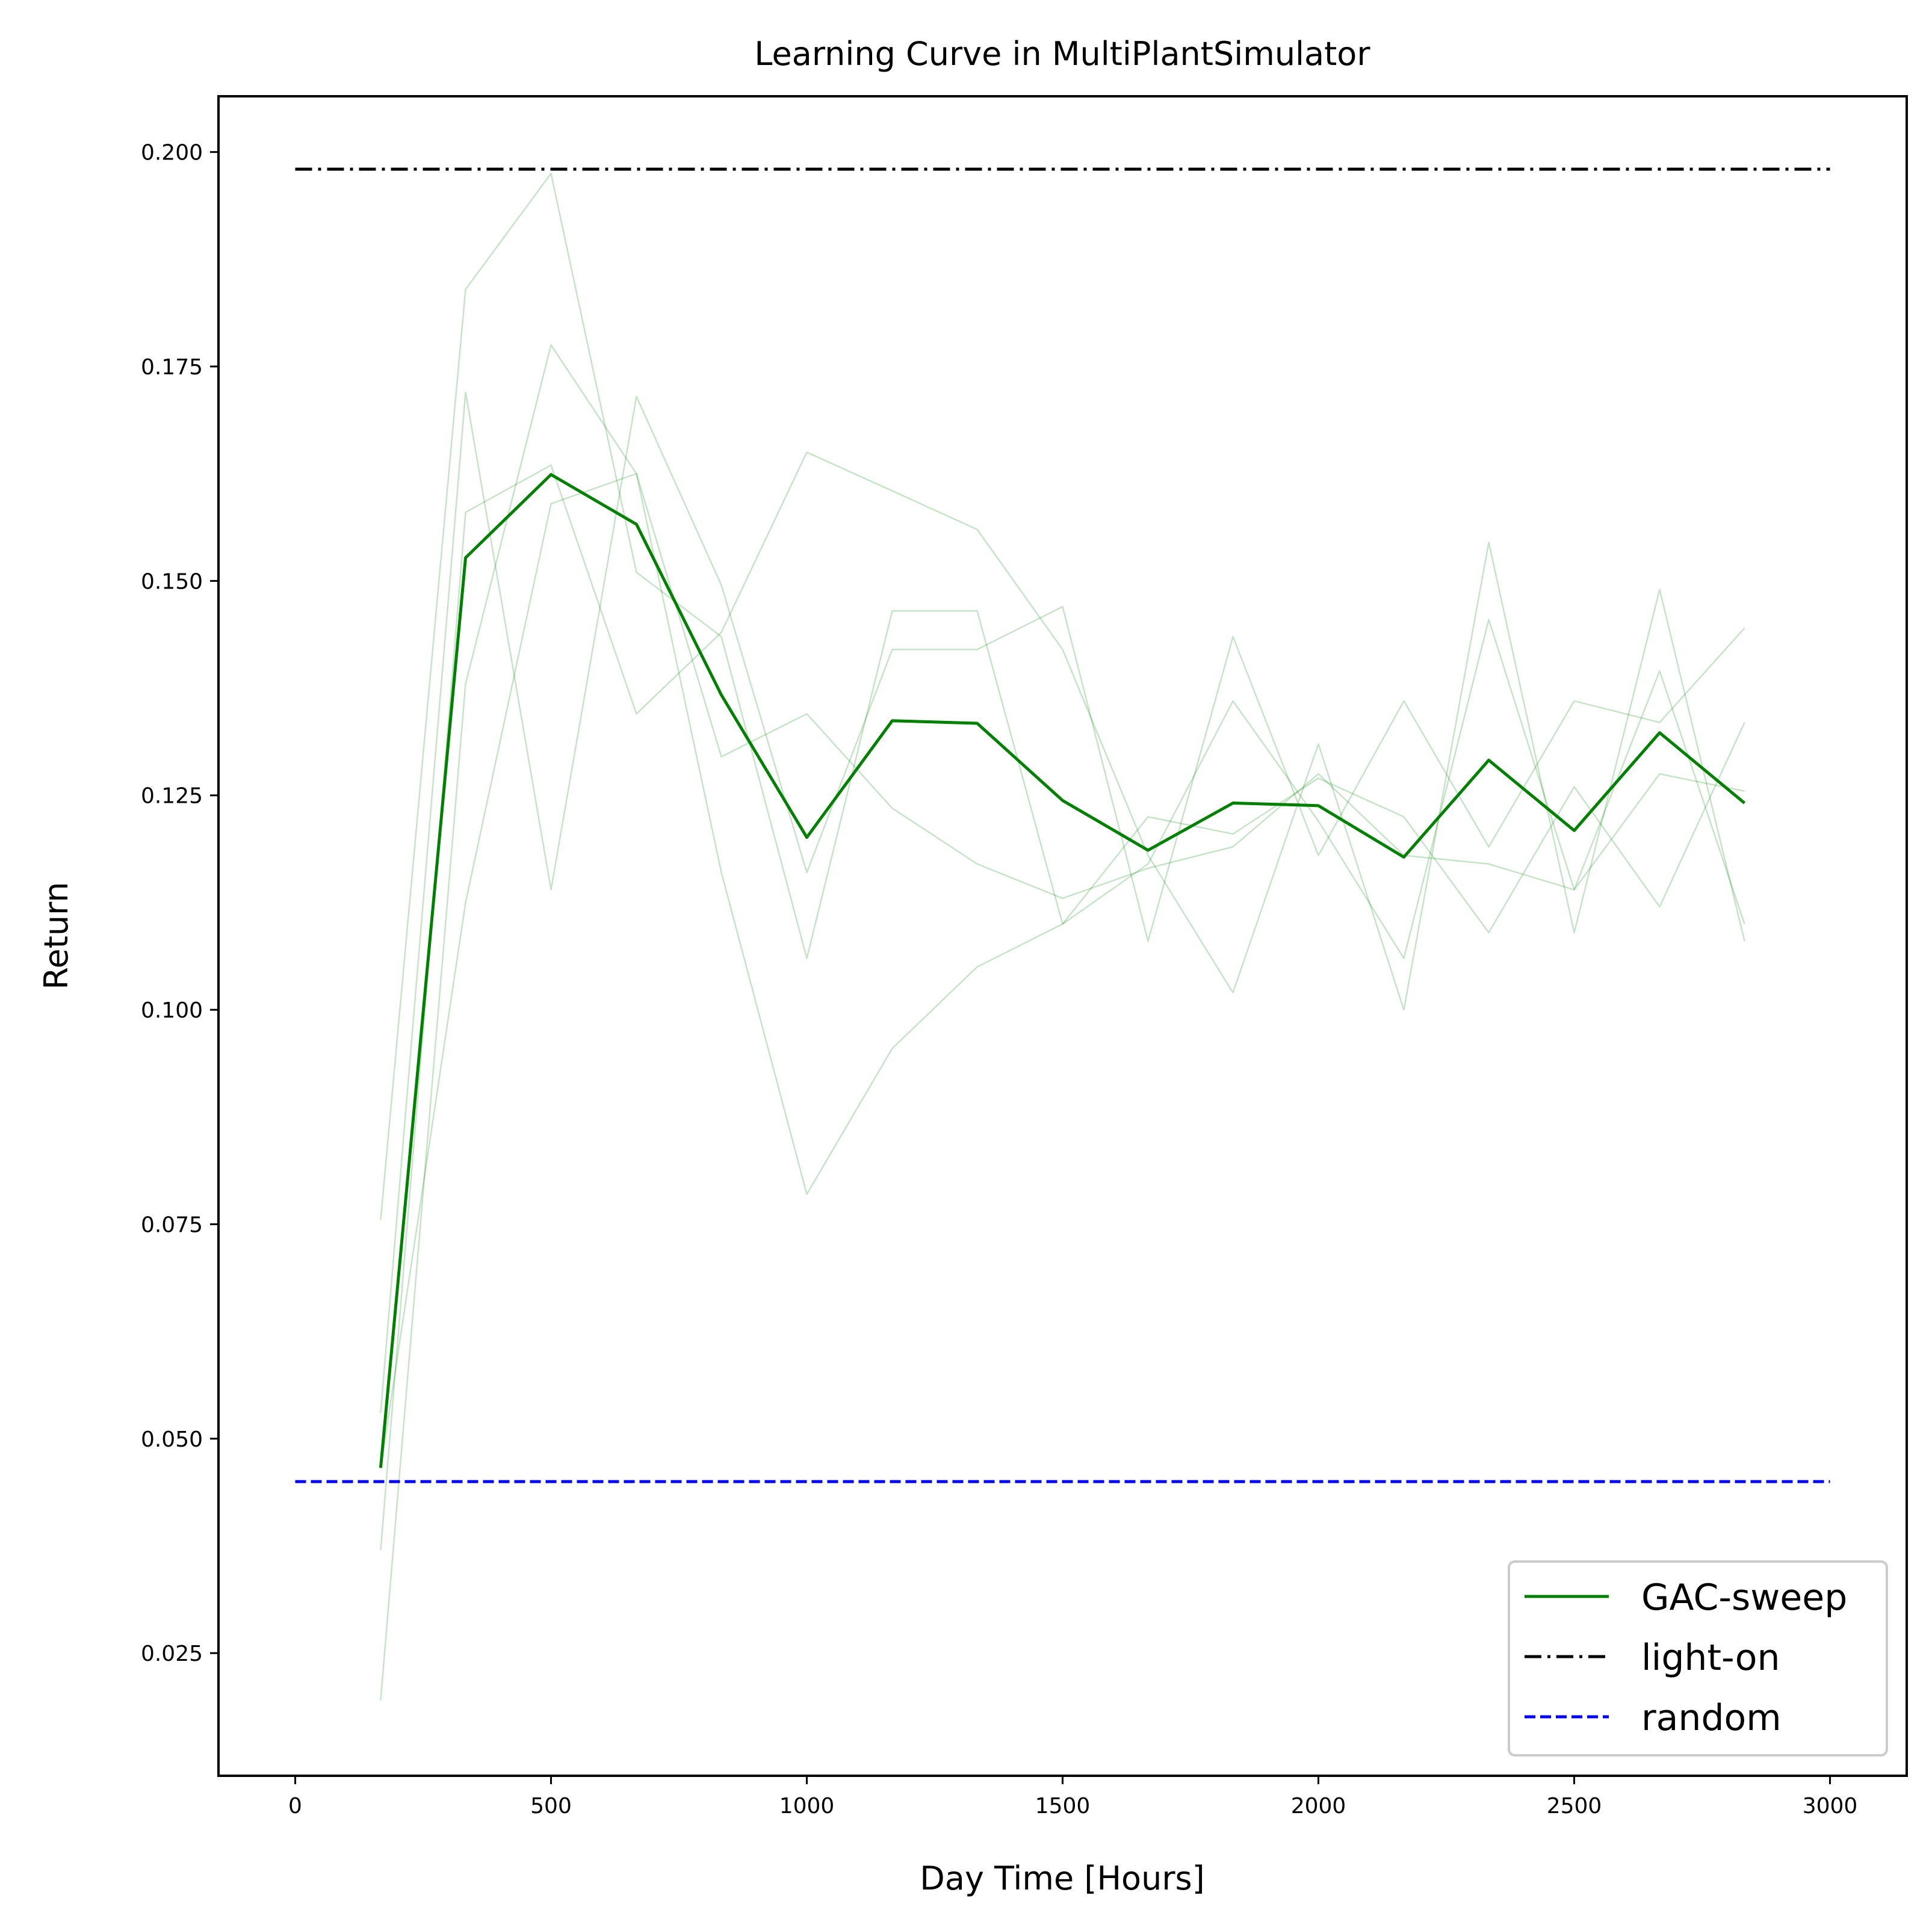 The image size is (1932, 1925). Describe the element at coordinates (1063, 1806) in the screenshot. I see `x-tick-label: 1500` at that location.